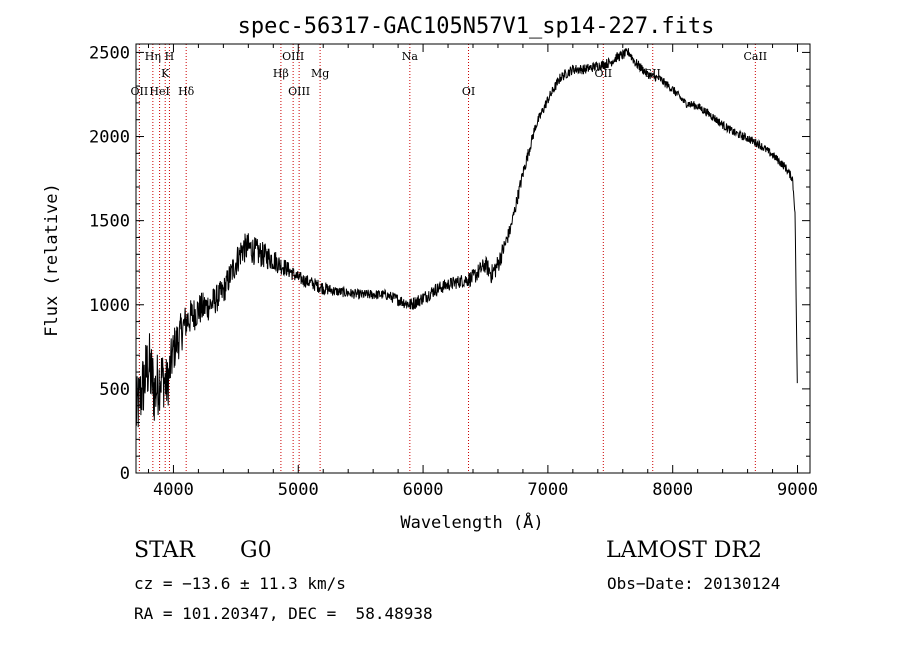 This screenshot has width=900, height=649. What do you see at coordinates (283, 613) in the screenshot?
I see `coordinates: RA = 101.20347, DEC = 58.48938` at bounding box center [283, 613].